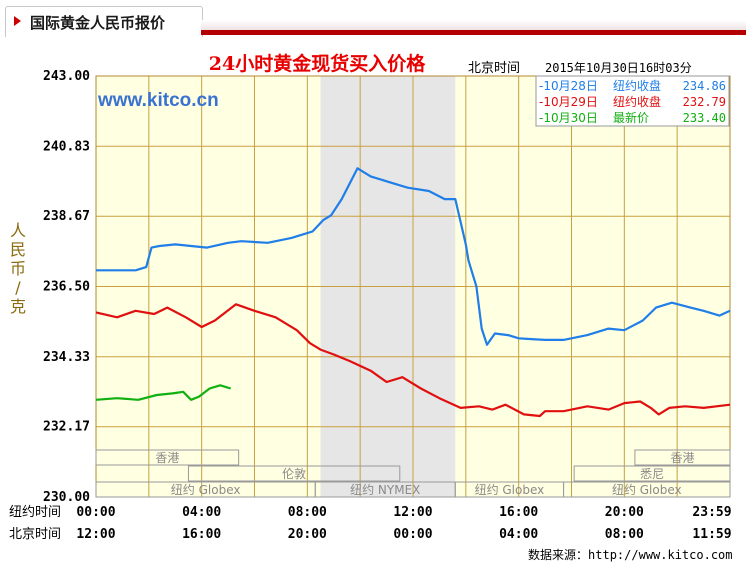 This screenshot has height=574, width=750. What do you see at coordinates (711, 512) in the screenshot?
I see `x-tick-label-ny: 23:59` at bounding box center [711, 512].